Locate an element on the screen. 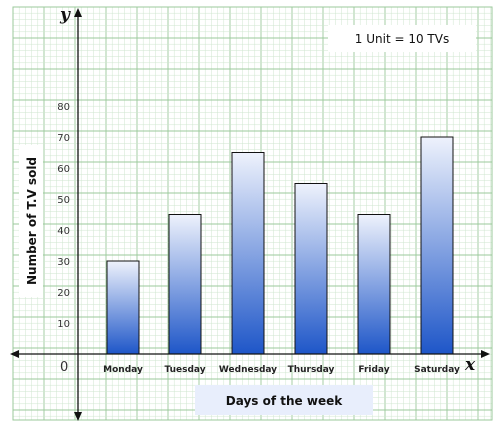  y-axis-letter: y is located at coordinates (65, 15).